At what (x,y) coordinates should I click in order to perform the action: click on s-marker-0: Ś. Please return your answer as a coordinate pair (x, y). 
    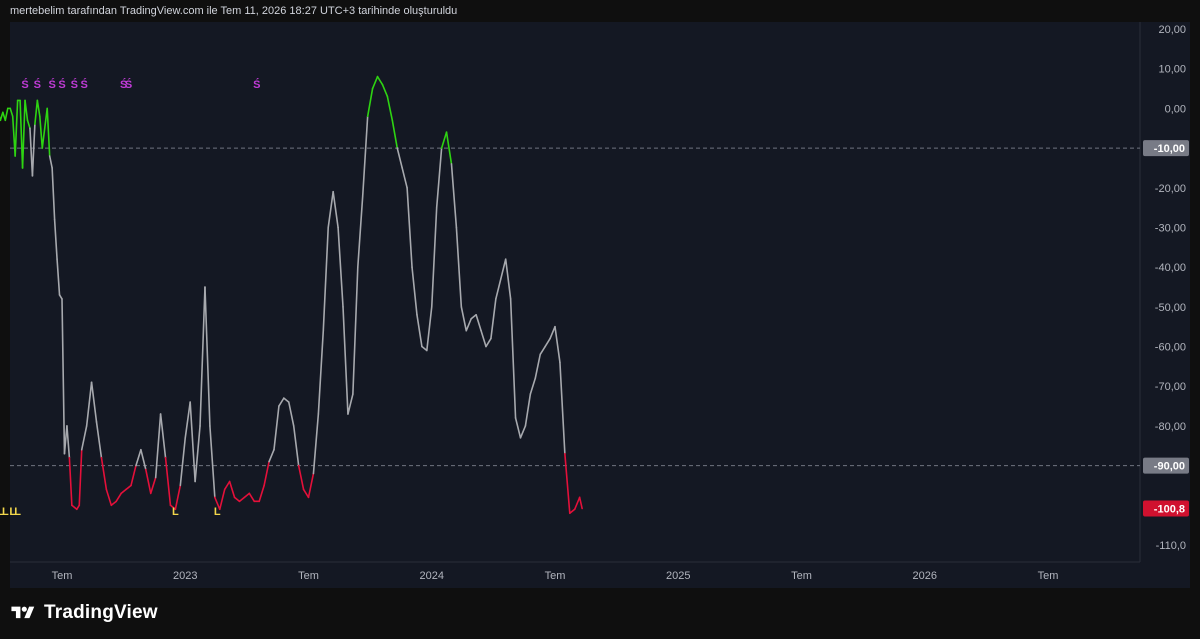
    Looking at the image, I should click on (24, 84).